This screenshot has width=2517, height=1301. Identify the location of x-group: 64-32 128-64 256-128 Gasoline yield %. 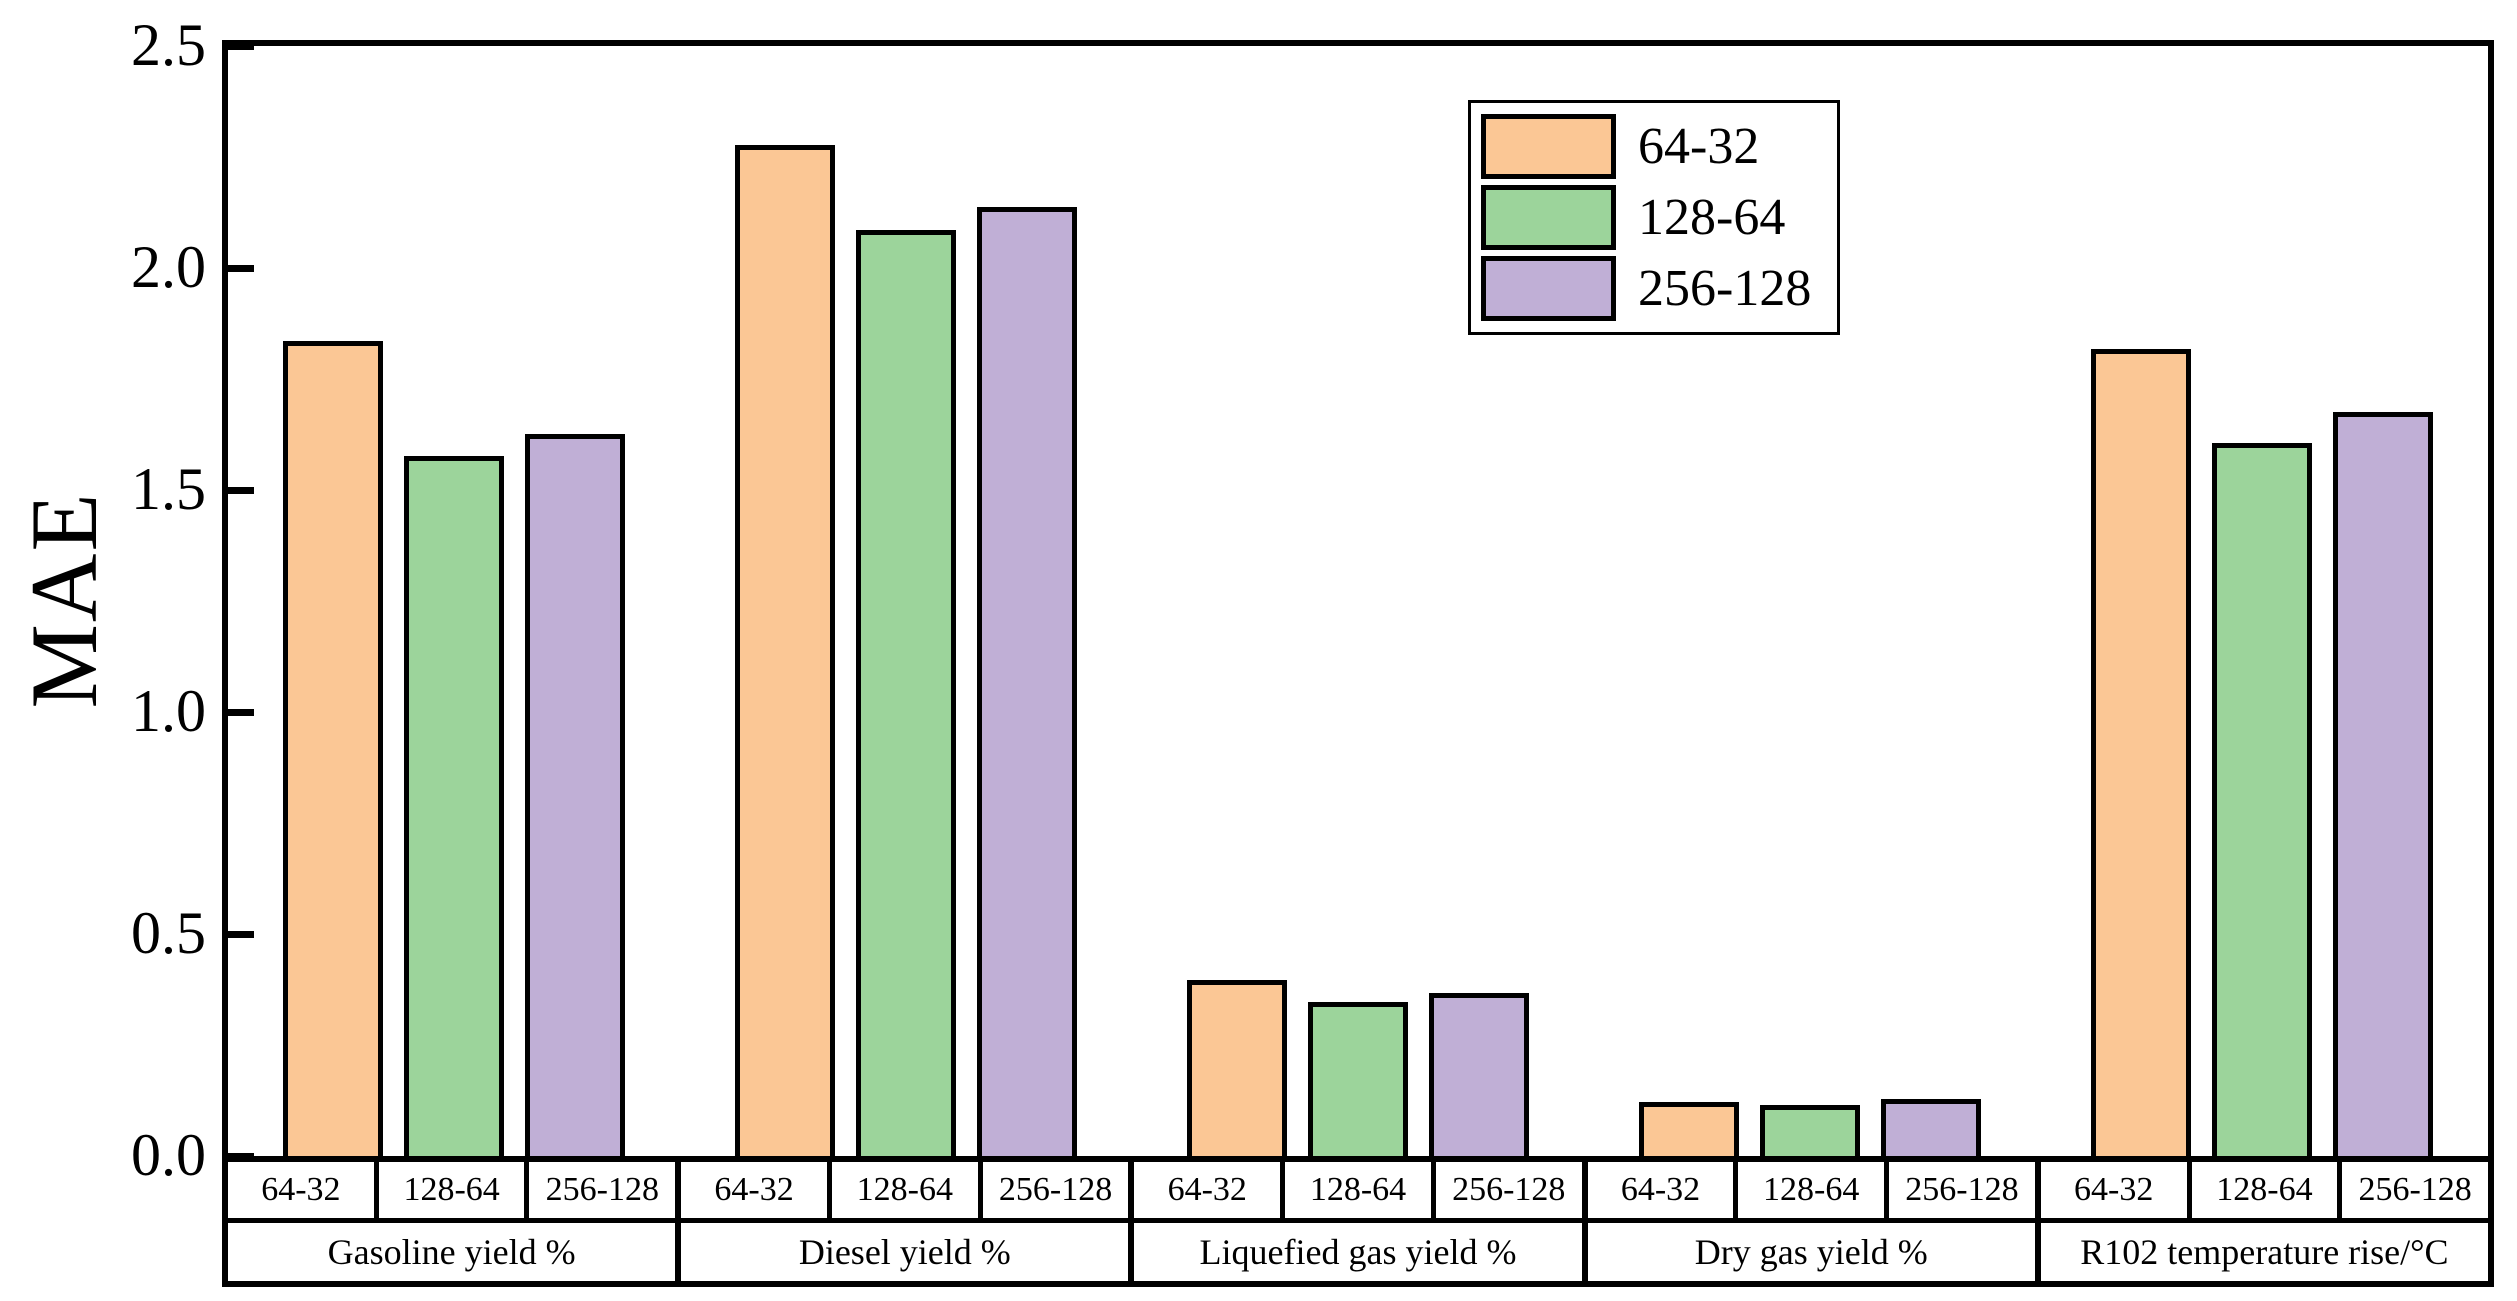
(455, 1221).